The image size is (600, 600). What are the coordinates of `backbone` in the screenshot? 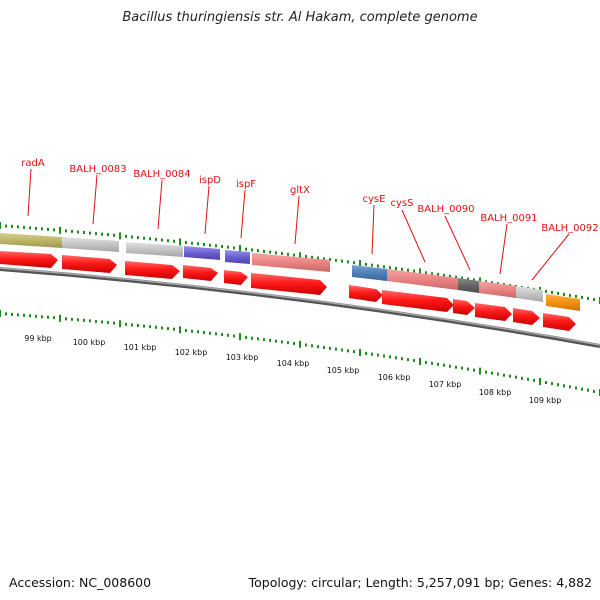 It's located at (300, 307).